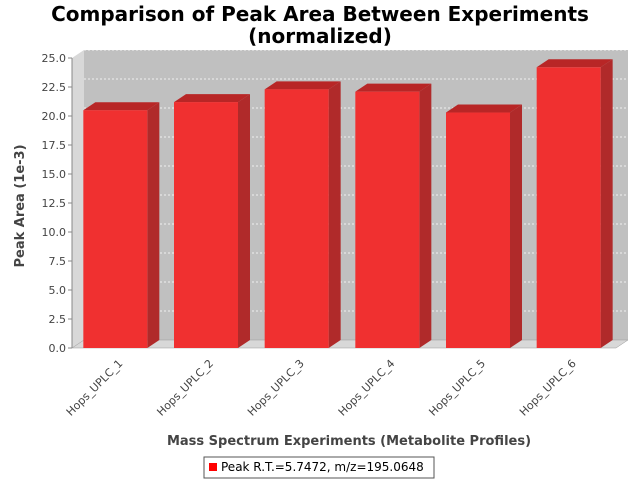  I want to click on legend-box, so click(319, 467).